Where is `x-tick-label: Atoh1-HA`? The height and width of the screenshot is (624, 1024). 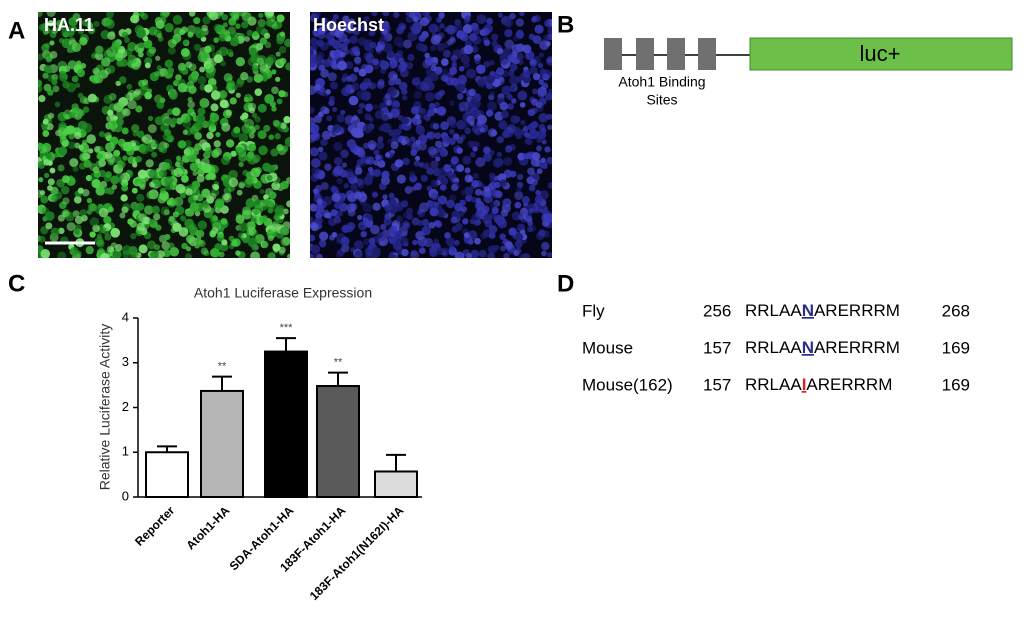
x-tick-label: Atoh1-HA is located at coordinates (207, 527).